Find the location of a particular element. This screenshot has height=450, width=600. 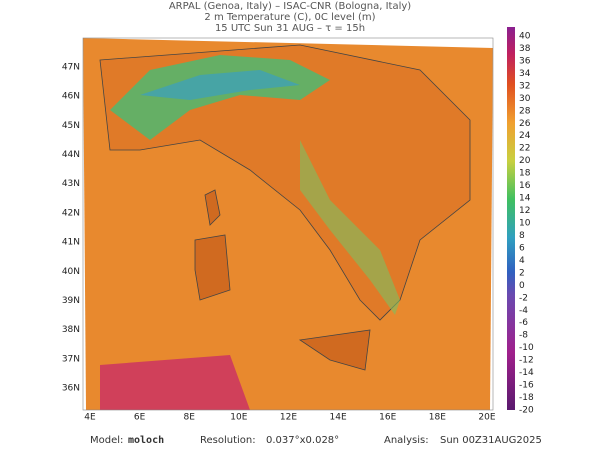

analysis: Sun 00Z31AUG2025 is located at coordinates (491, 440).